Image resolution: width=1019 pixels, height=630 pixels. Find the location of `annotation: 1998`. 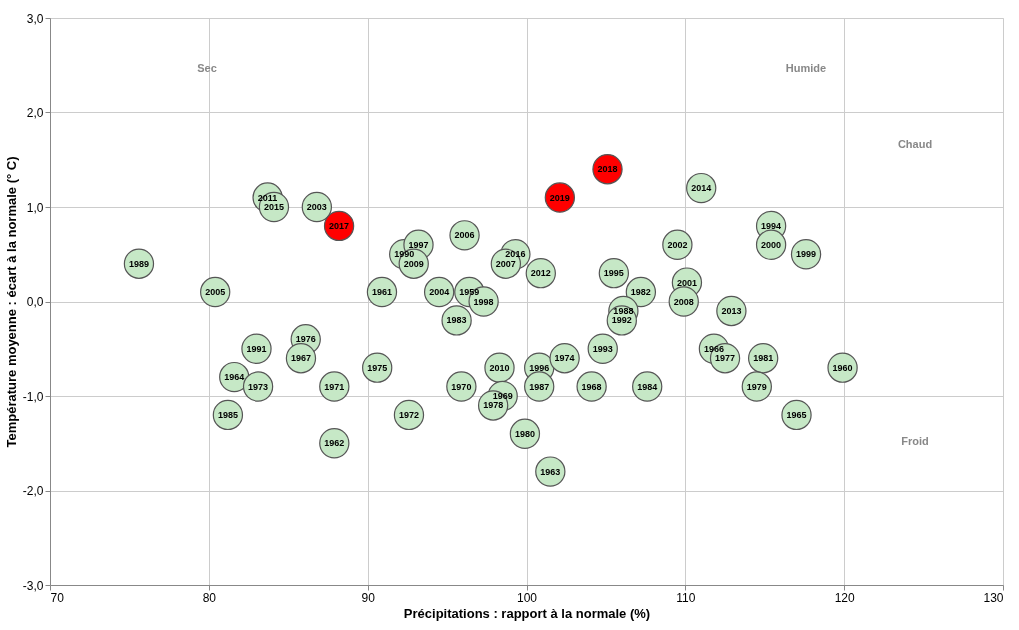

annotation: 1998 is located at coordinates (483, 301).